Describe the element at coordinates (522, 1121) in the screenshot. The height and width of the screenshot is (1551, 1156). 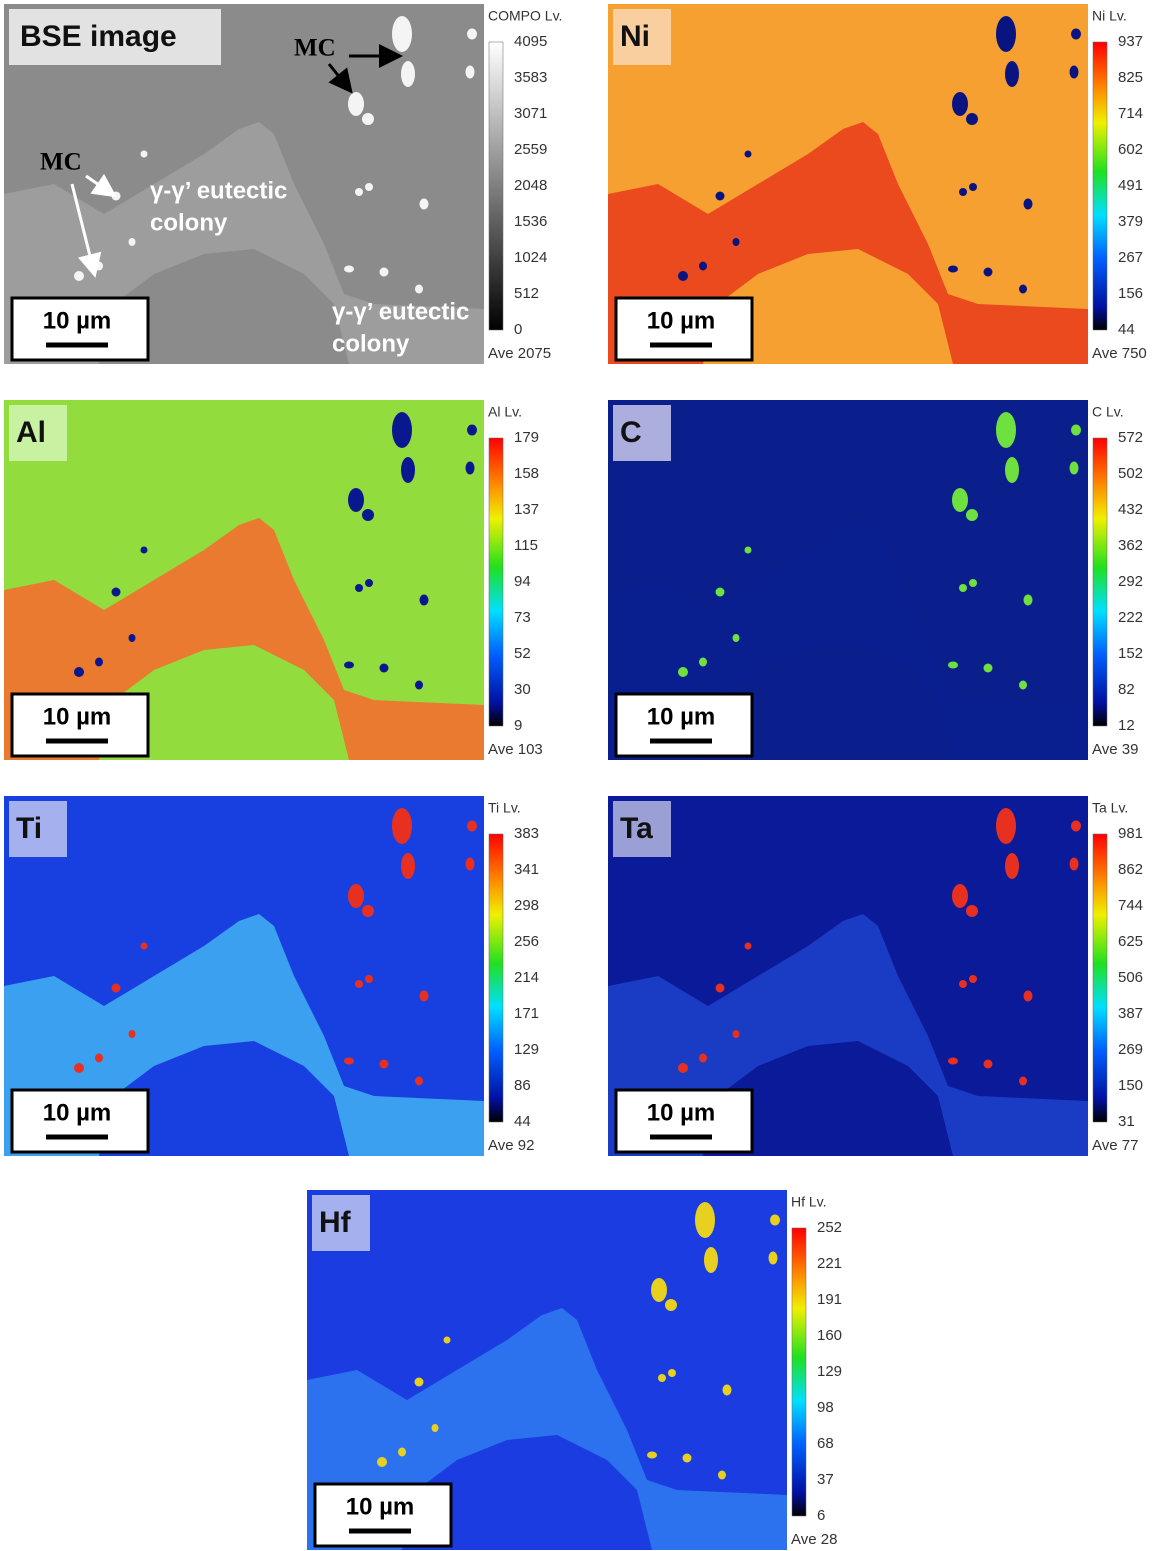
I see `colorbar-tick-label: 44` at that location.